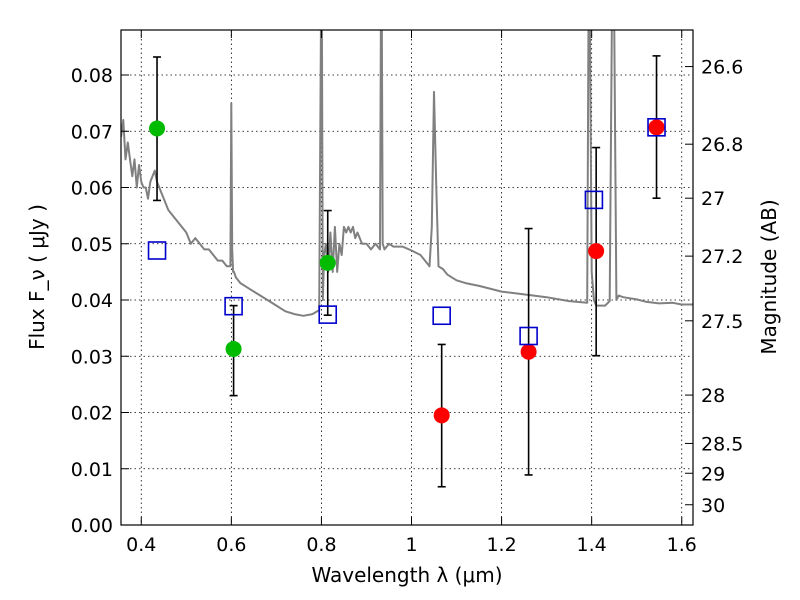 The width and height of the screenshot is (800, 600). Describe the element at coordinates (141, 545) in the screenshot. I see `x-tick-label: 0.4` at that location.